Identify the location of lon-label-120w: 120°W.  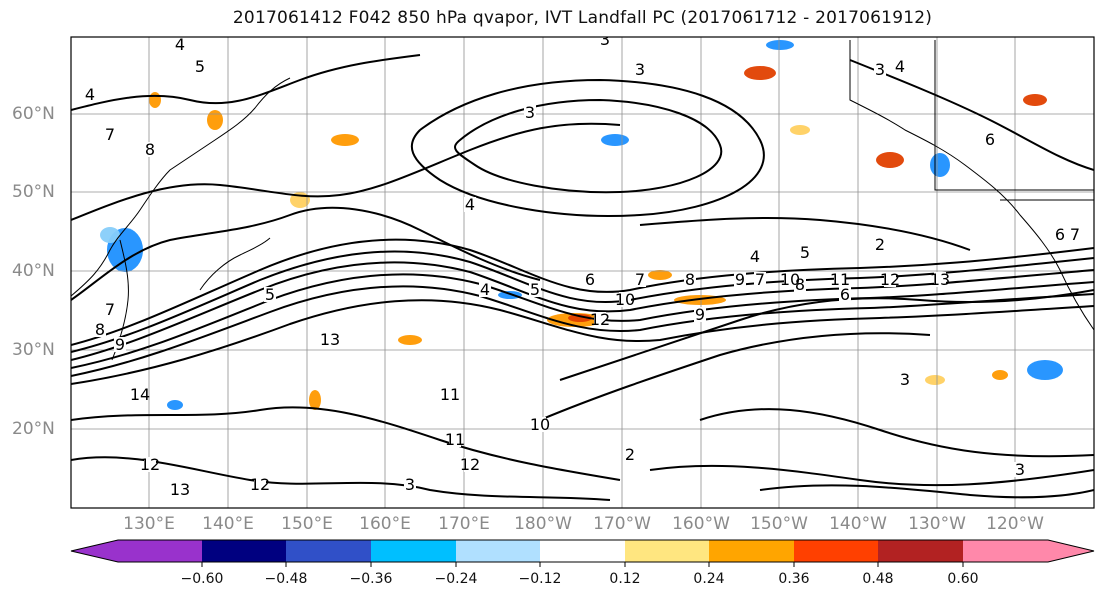
(1015, 524).